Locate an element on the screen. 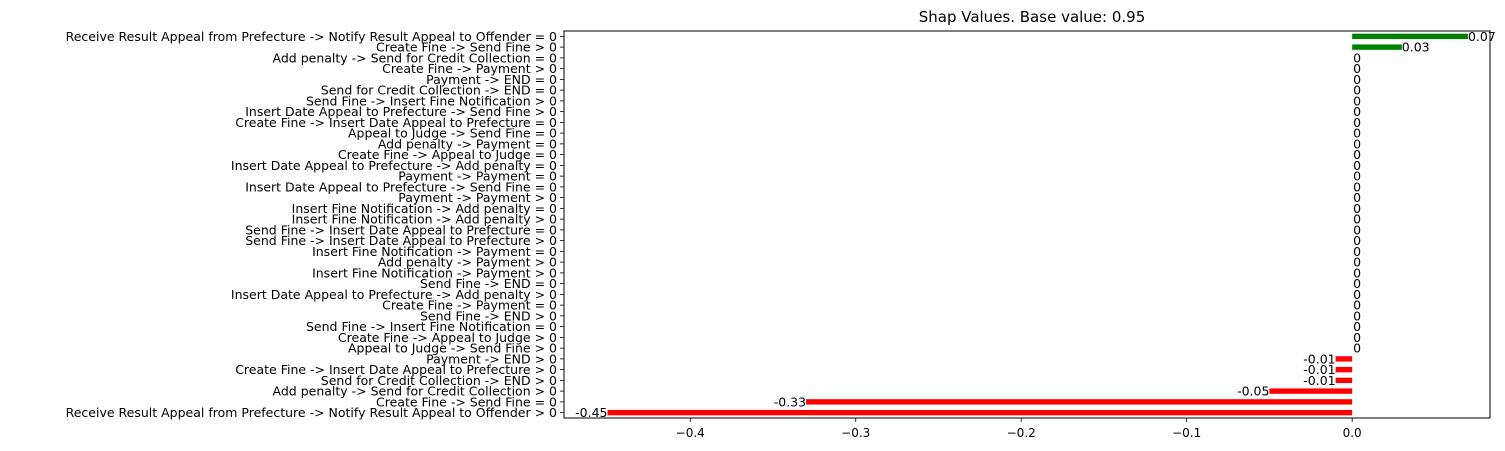  y-tick-label: Send for Credit Collection -> END = 0 is located at coordinates (439, 90).